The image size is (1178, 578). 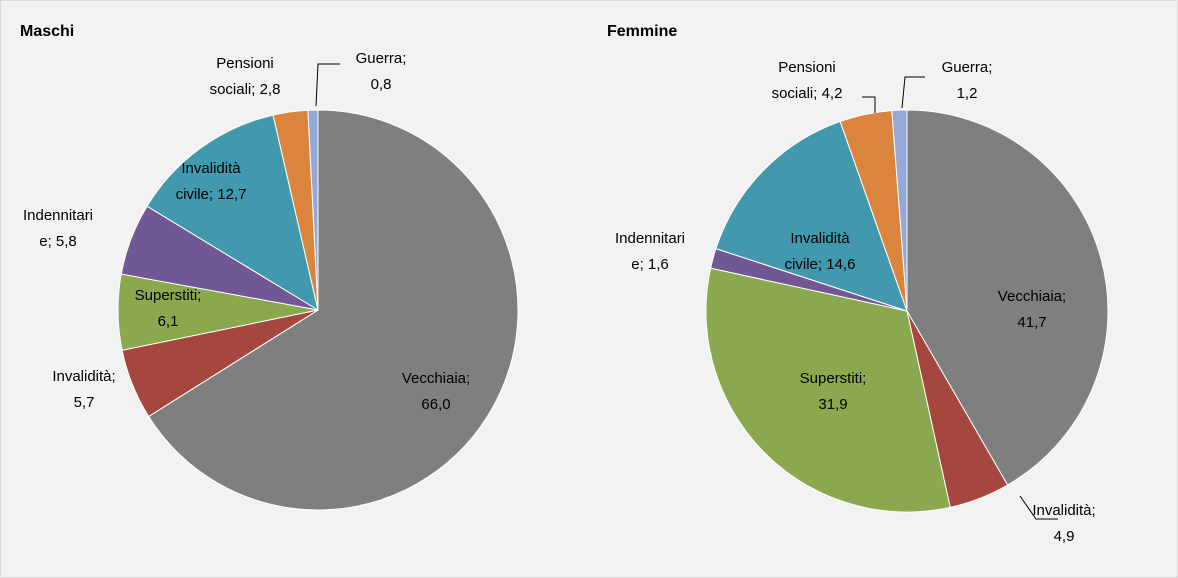 I want to click on data-label: Invalidità civile; 14,6, so click(x=820, y=251).